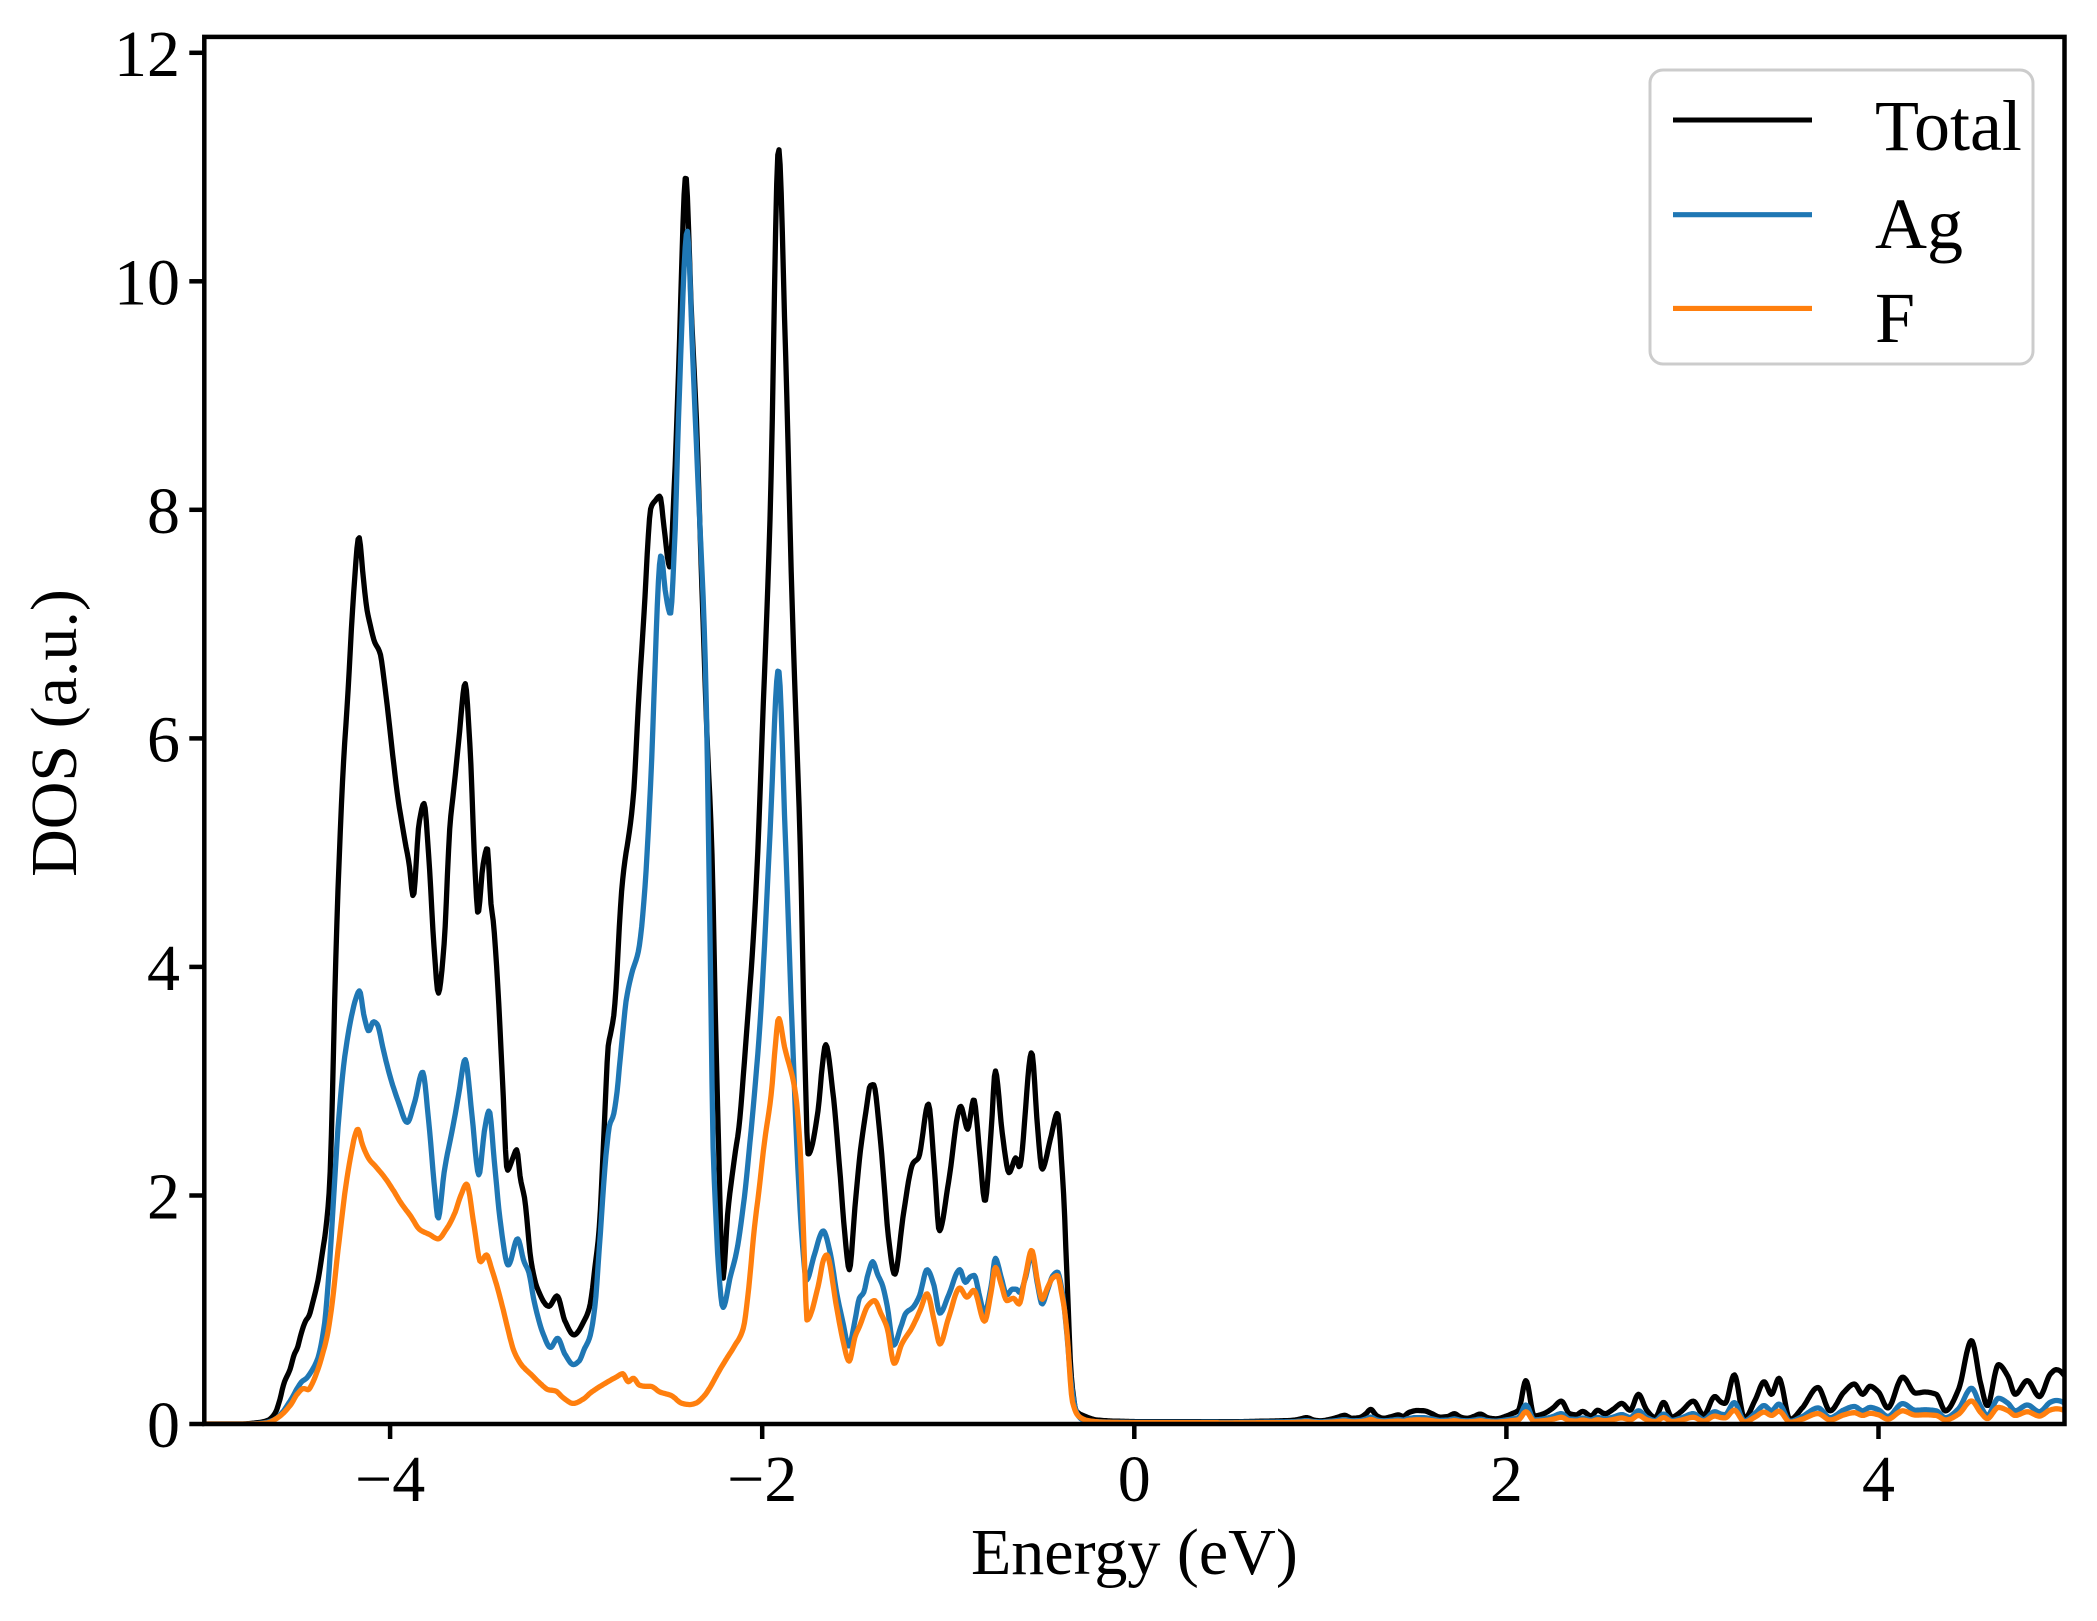  What do you see at coordinates (390, 1479) in the screenshot?
I see `svg-text: −4` at bounding box center [390, 1479].